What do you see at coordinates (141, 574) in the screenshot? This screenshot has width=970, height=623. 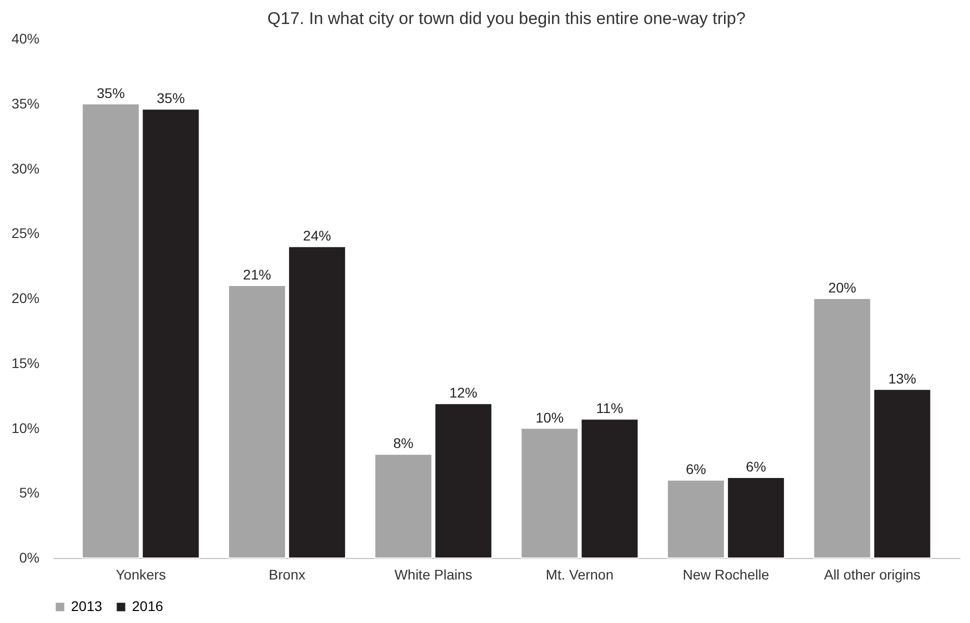 I see `x-tick-label: Yonkers` at bounding box center [141, 574].